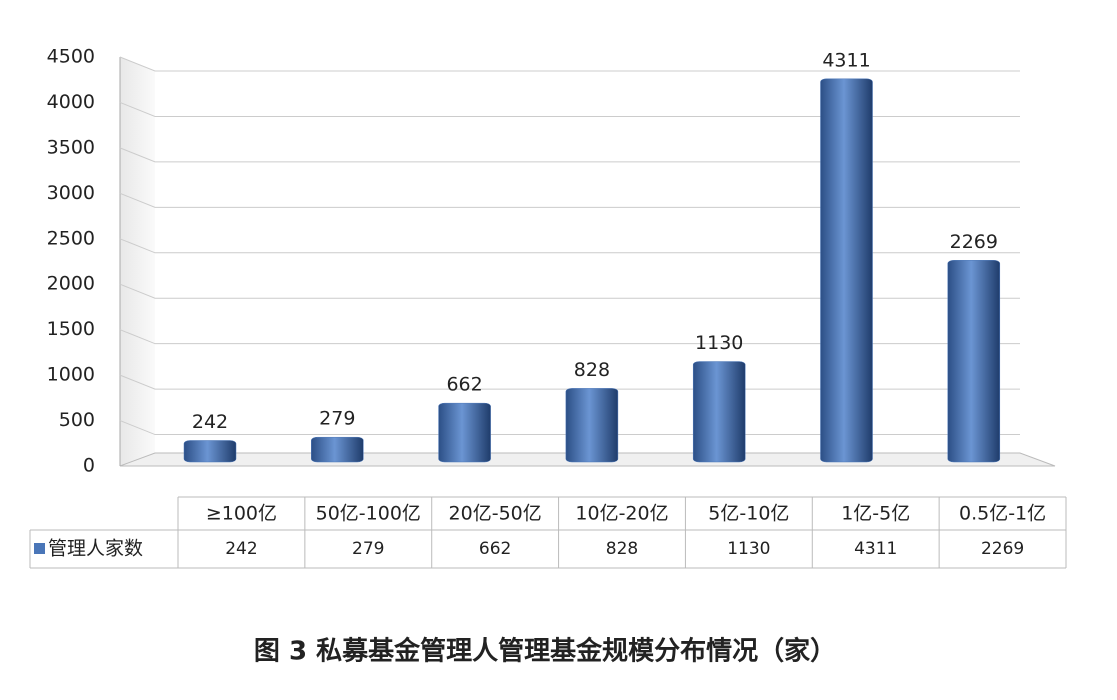 The height and width of the screenshot is (700, 1117). I want to click on table-category: 0.5亿-1亿, so click(1002, 514).